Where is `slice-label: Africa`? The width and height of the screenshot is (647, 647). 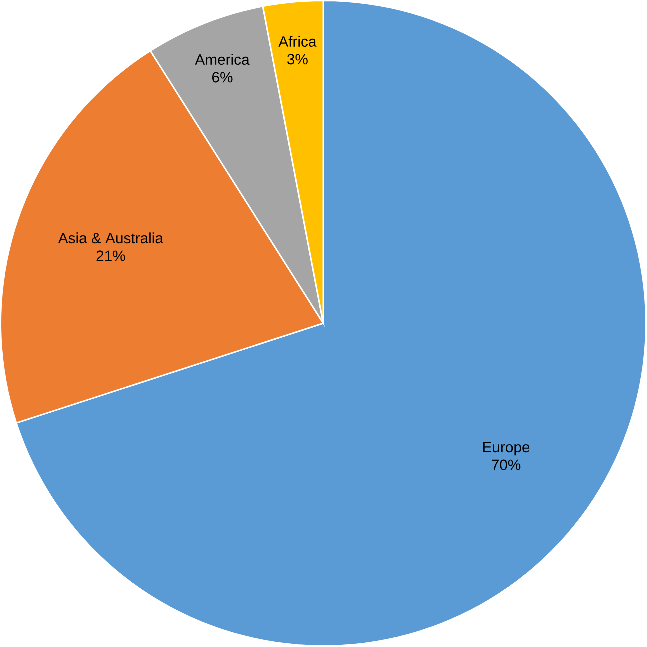 slice-label: Africa is located at coordinates (297, 42).